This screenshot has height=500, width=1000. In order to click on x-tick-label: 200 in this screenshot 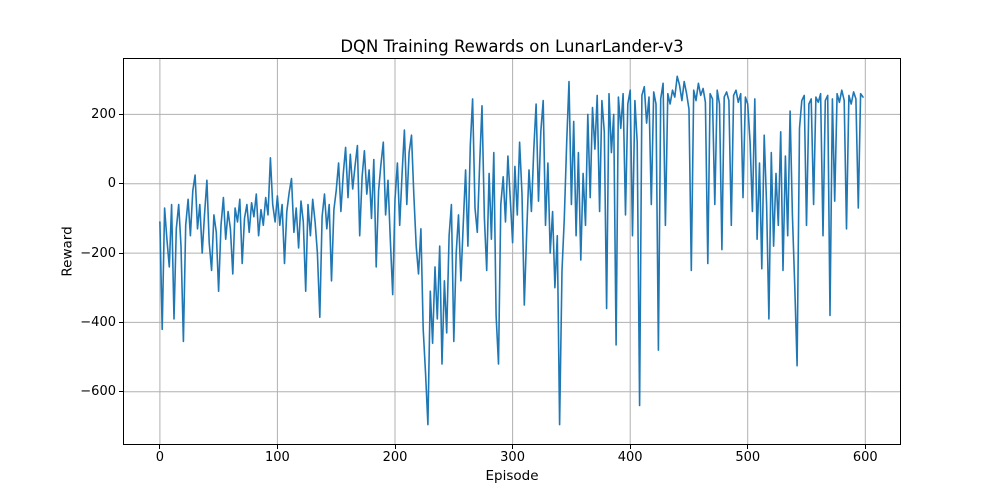, I will do `click(395, 457)`.